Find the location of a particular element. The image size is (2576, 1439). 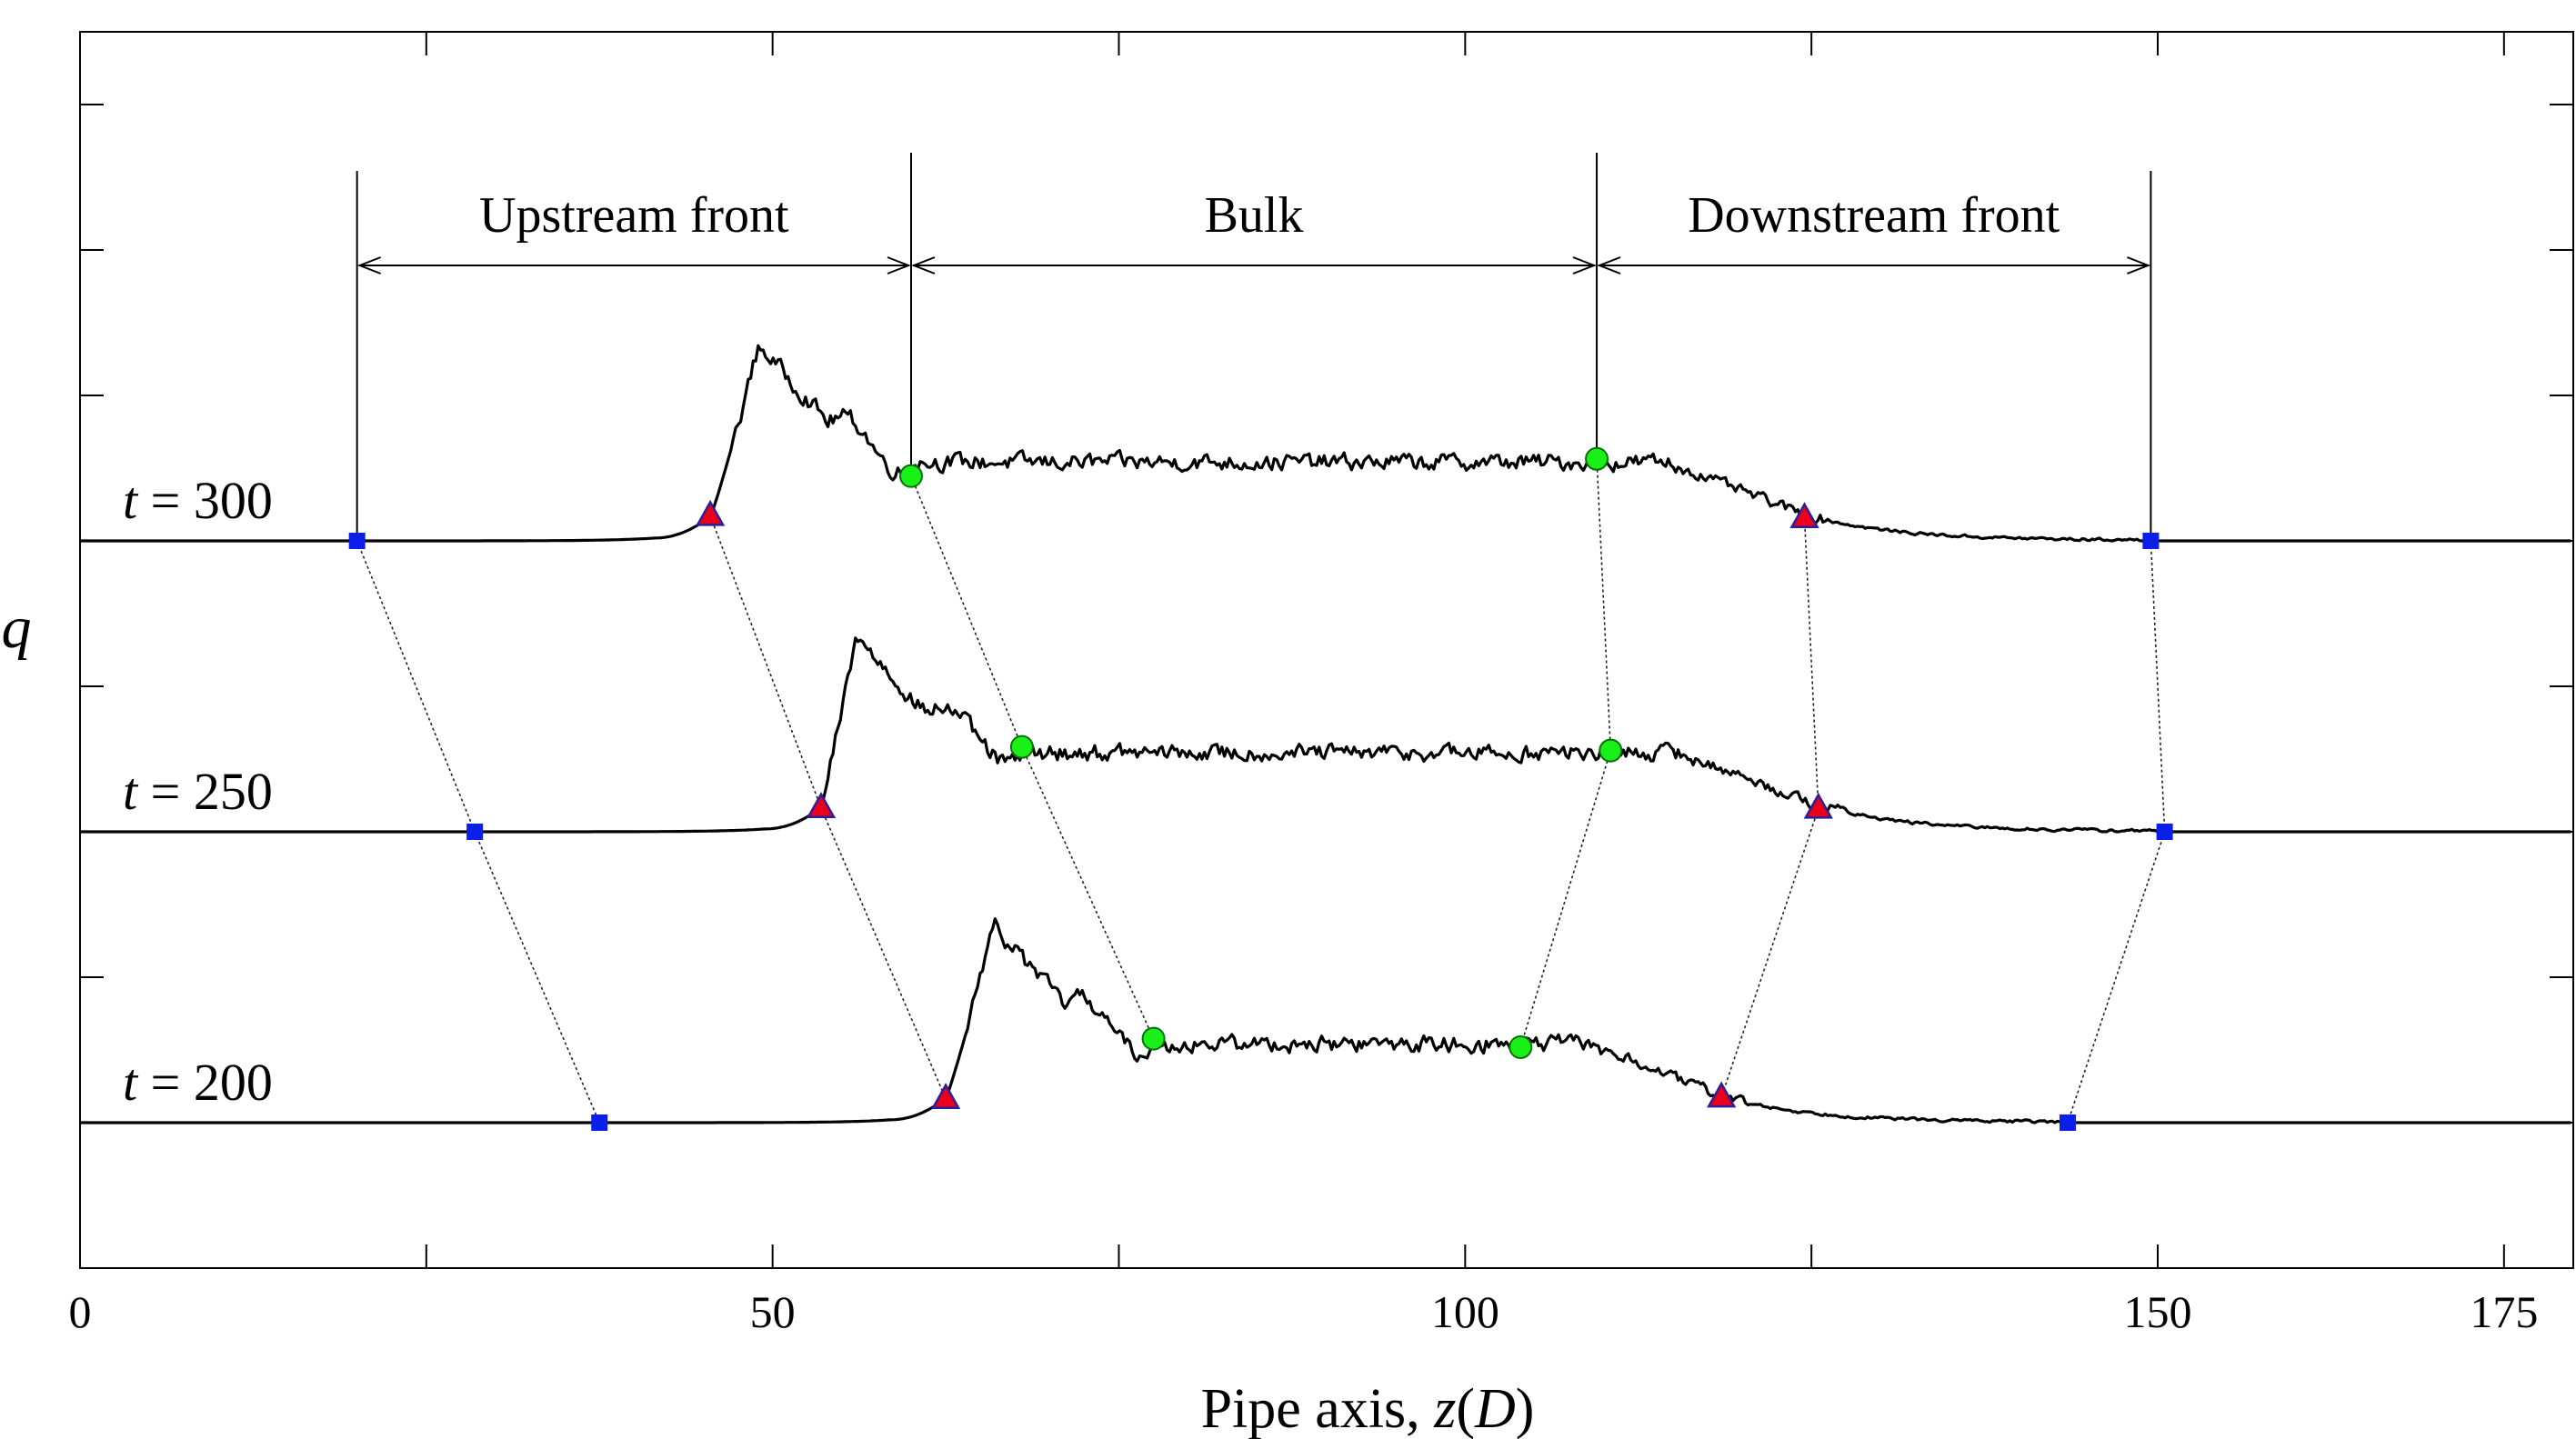

region-label: Downstream front is located at coordinates (1874, 215).